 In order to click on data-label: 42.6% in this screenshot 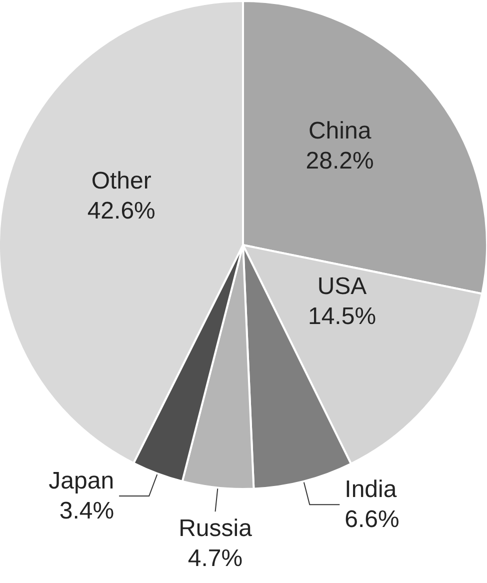, I will do `click(121, 211)`.